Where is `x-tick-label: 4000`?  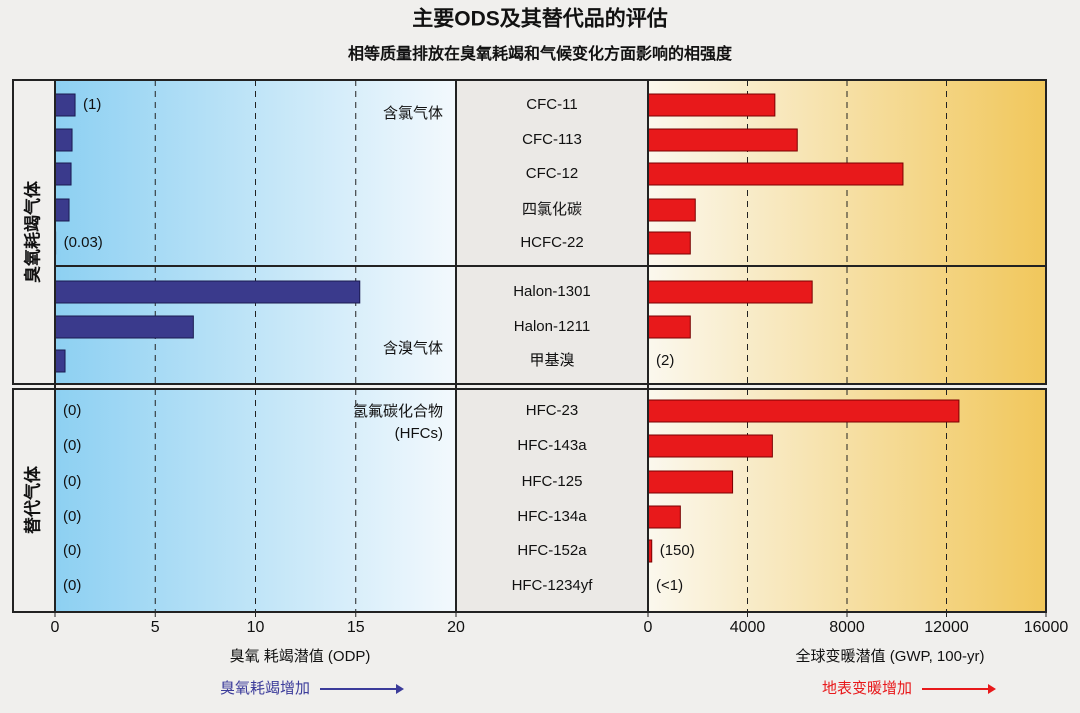
x-tick-label: 4000 is located at coordinates (748, 627).